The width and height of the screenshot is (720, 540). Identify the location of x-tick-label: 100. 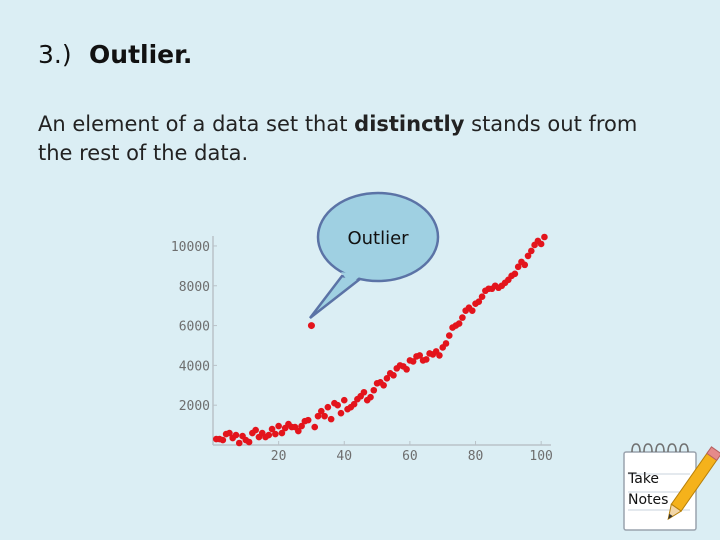
(540, 456).